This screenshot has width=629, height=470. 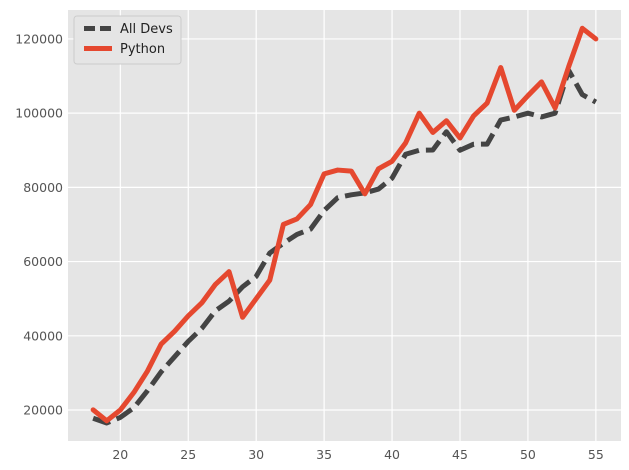 What do you see at coordinates (39, 224) in the screenshot?
I see `y-axis-ticks: 20000 40000 60000 80000 100000 120000` at bounding box center [39, 224].